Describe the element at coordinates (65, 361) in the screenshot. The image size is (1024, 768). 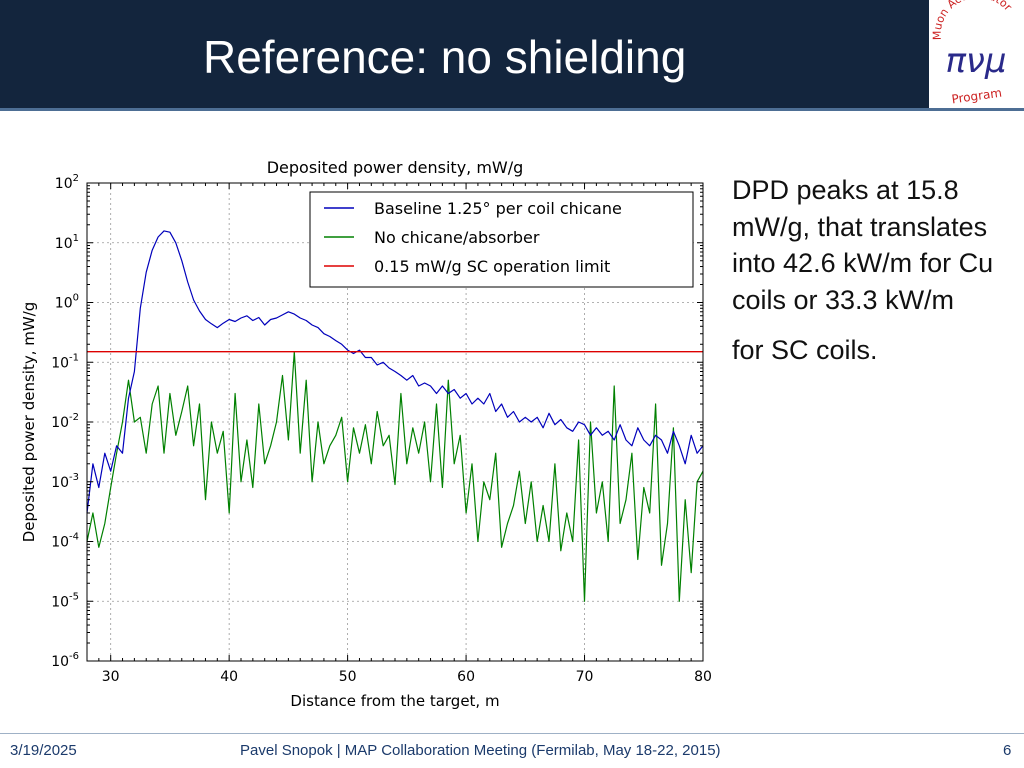
I see `y-tick-label: 10⁻¹` at that location.